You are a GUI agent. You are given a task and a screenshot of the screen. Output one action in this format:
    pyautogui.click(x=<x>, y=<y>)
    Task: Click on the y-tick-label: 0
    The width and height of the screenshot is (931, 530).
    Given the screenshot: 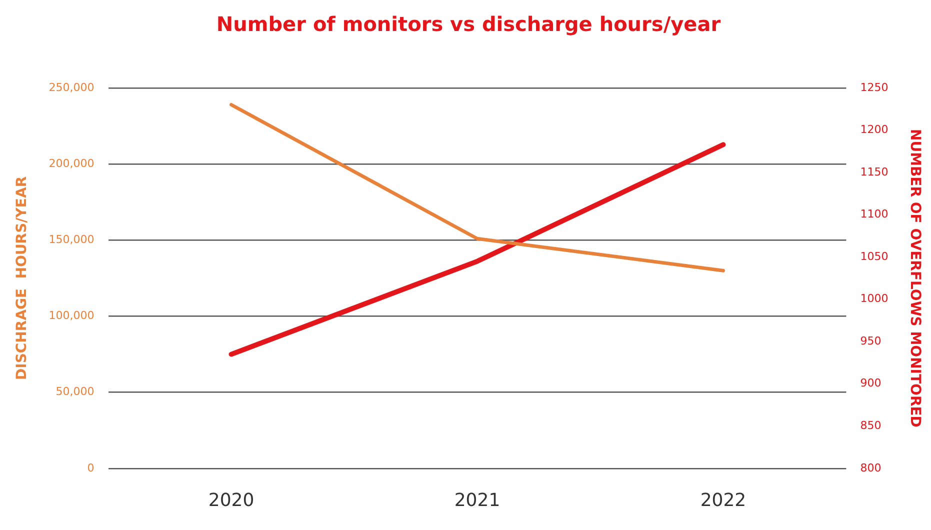 What is the action you would take?
    pyautogui.click(x=90, y=467)
    